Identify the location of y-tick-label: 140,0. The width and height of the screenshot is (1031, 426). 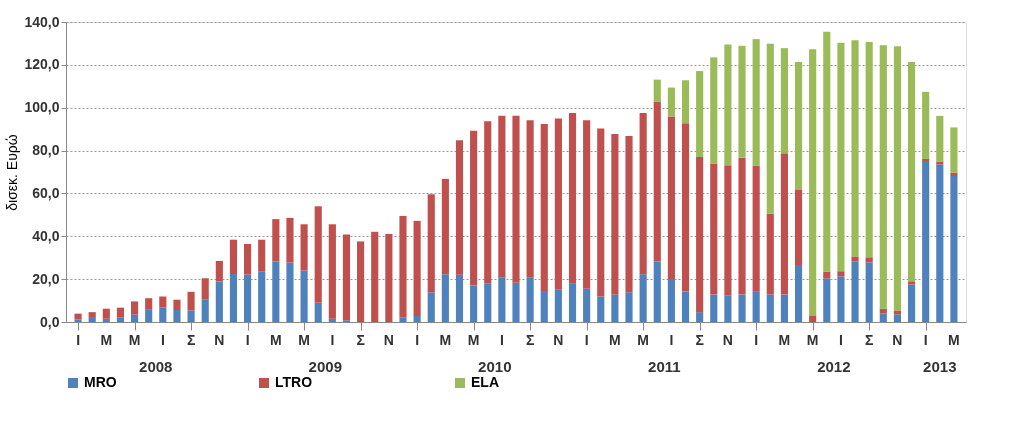
(42, 21).